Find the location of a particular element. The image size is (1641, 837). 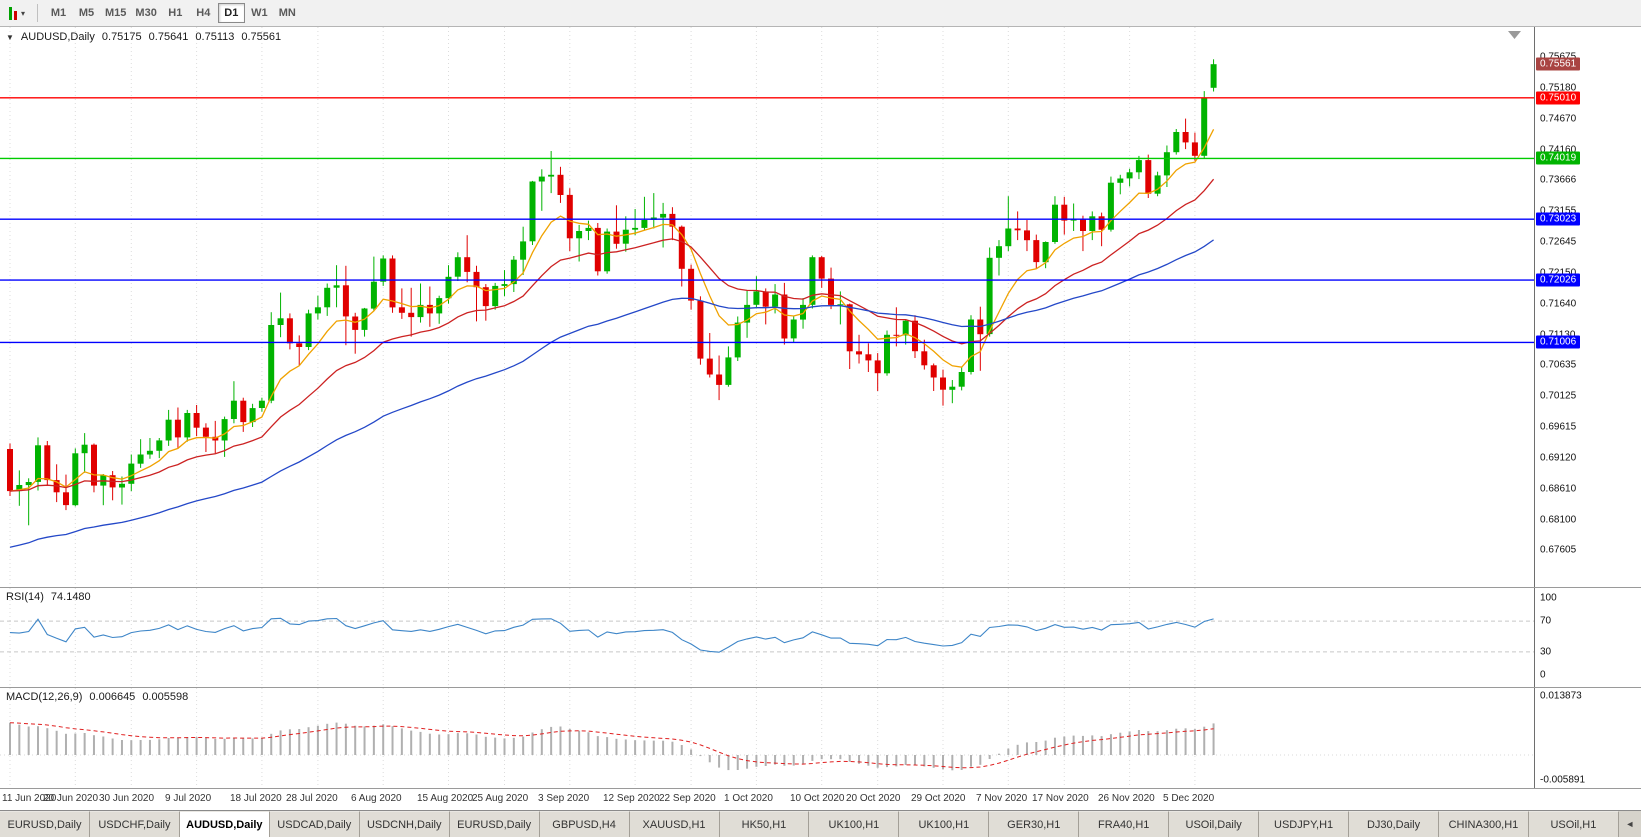

date-tick-label: 9 Jul 2020 is located at coordinates (188, 798).